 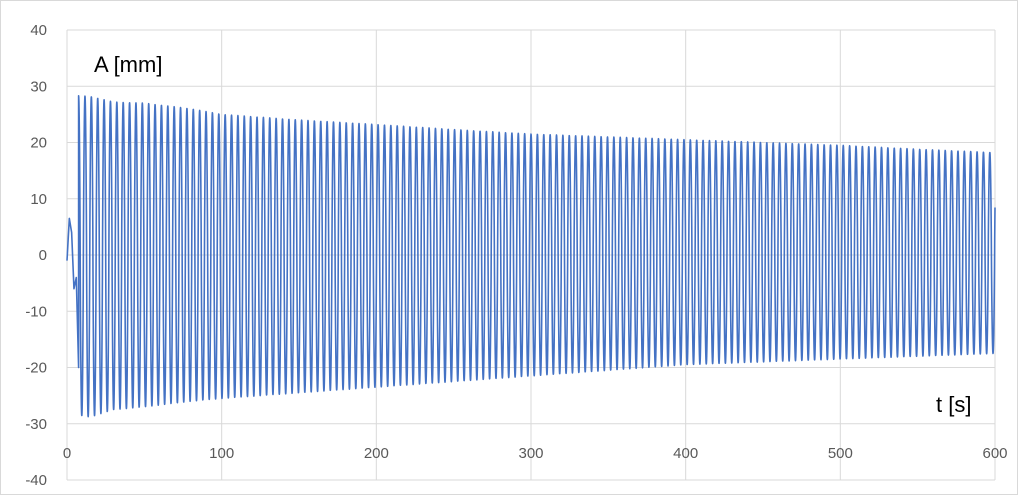 What do you see at coordinates (38, 86) in the screenshot?
I see `y-tick-label: 30` at bounding box center [38, 86].